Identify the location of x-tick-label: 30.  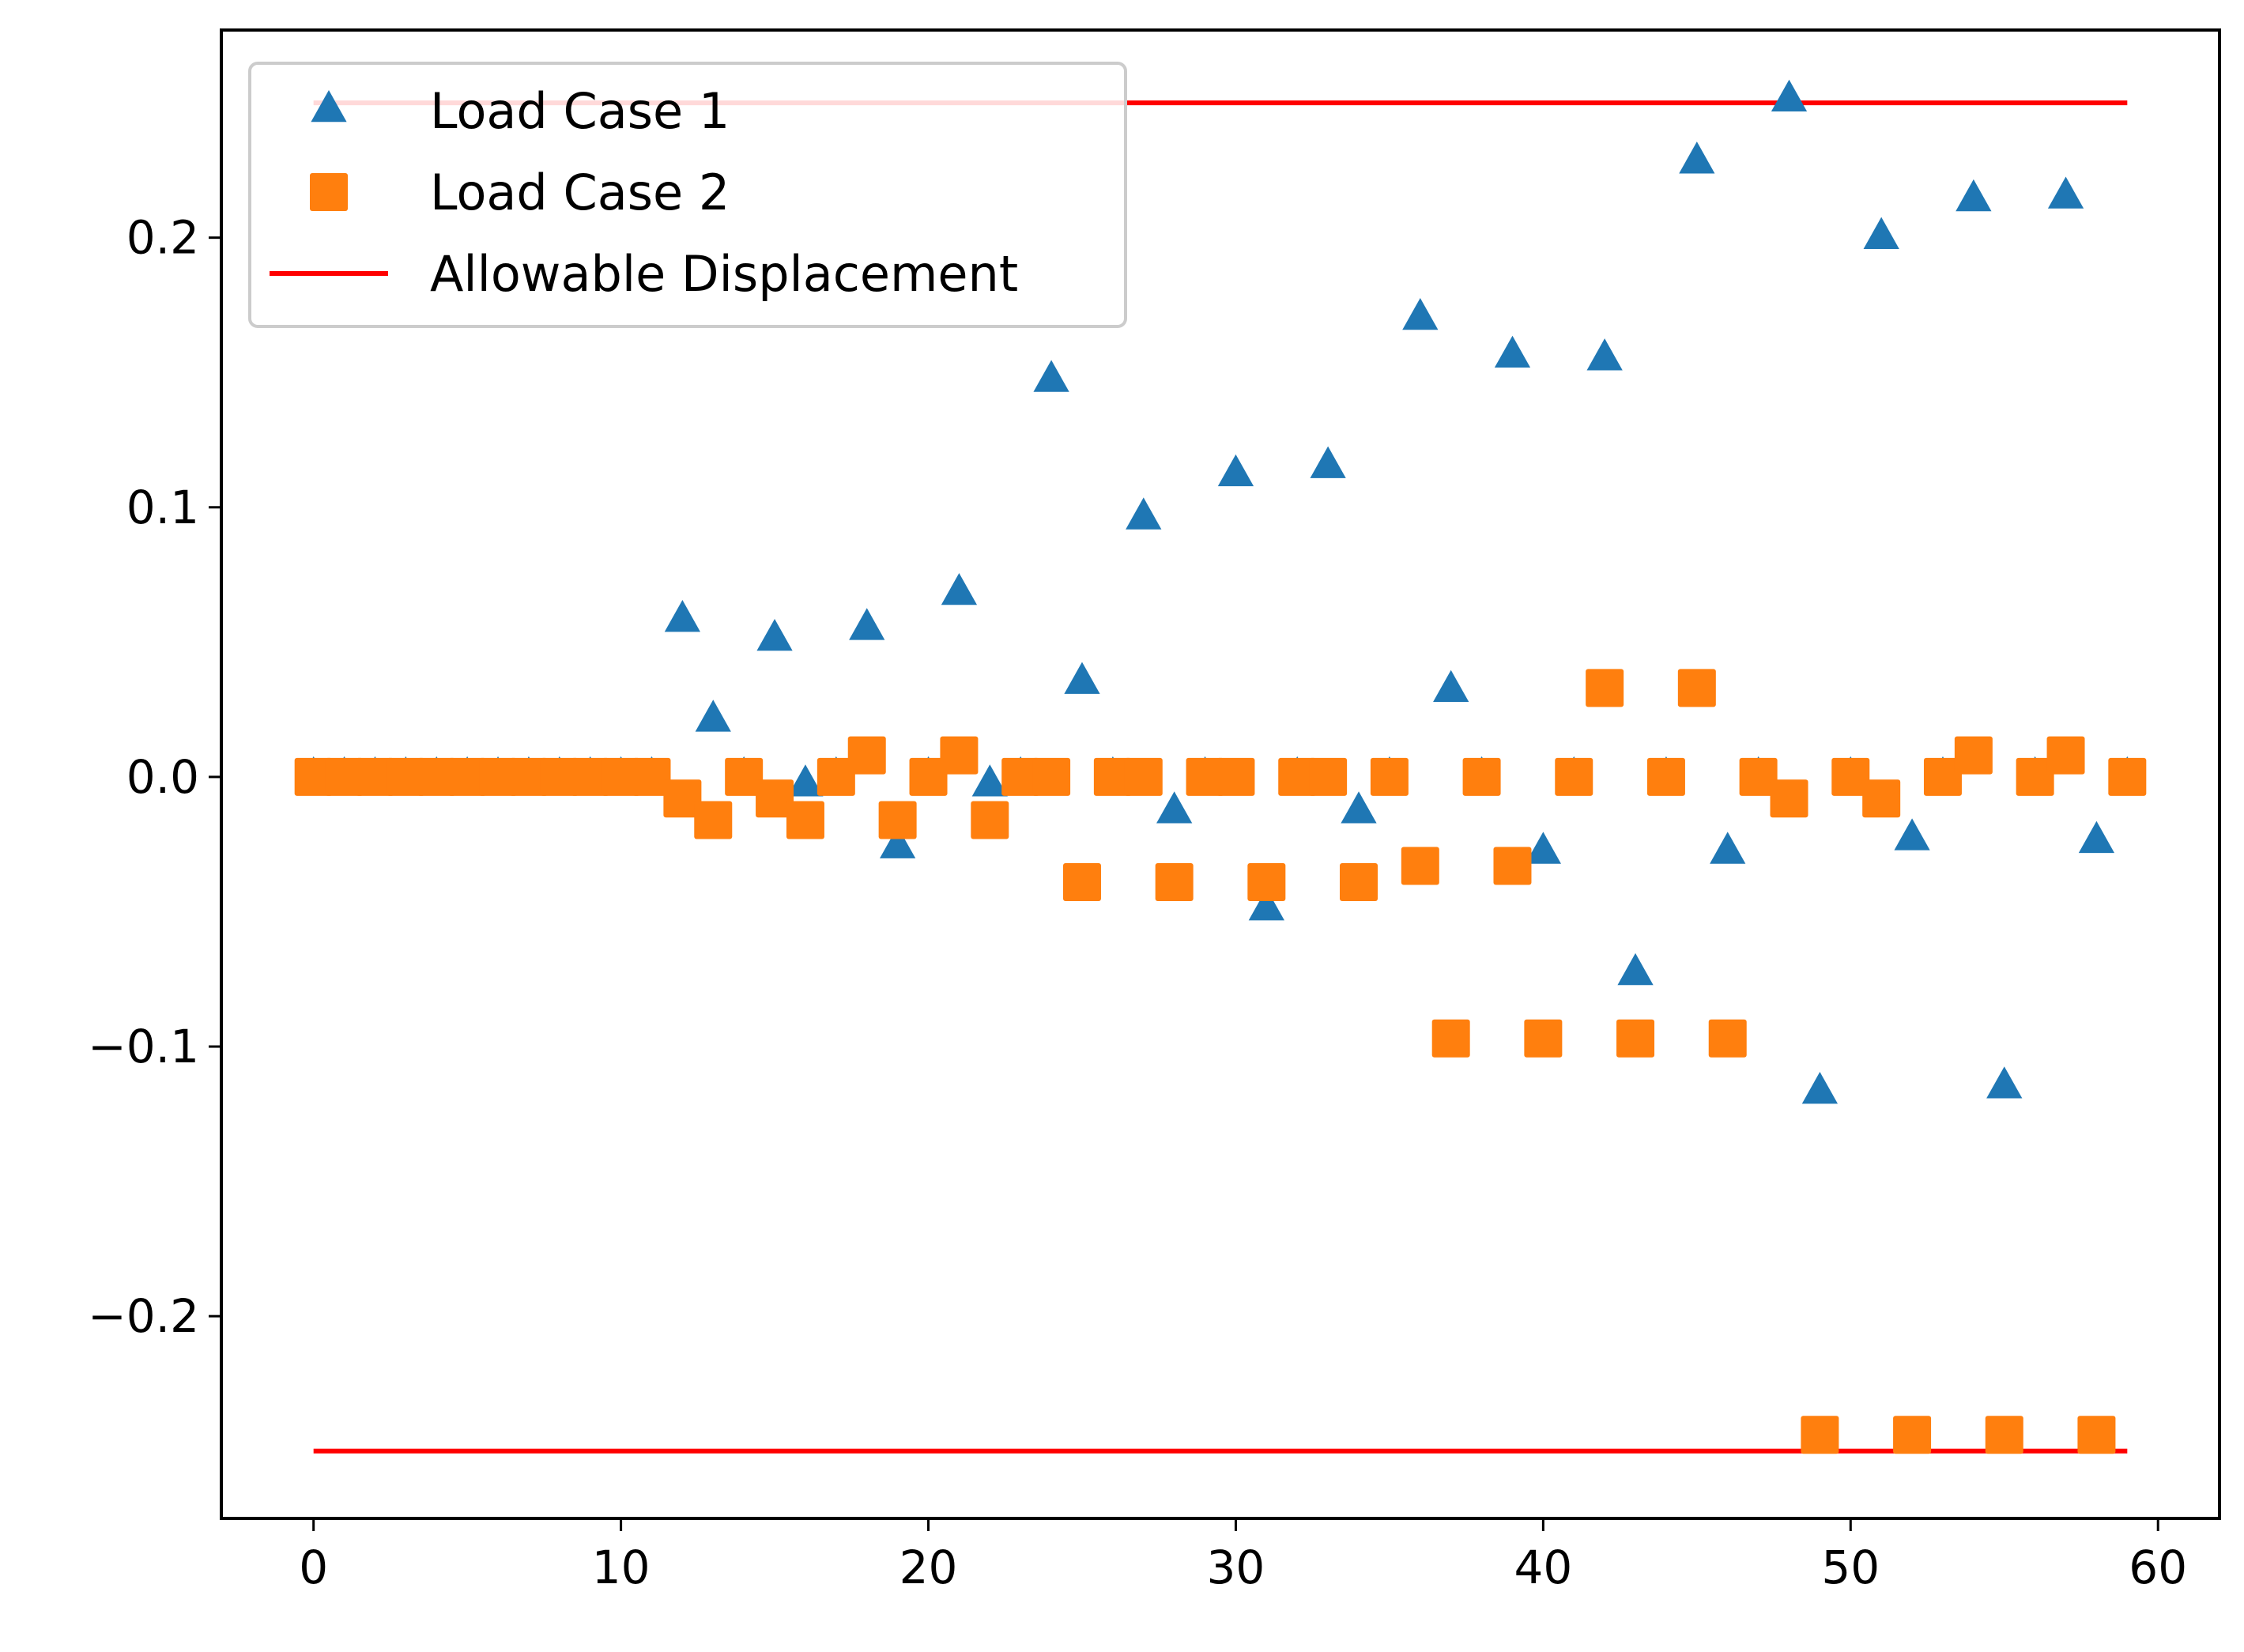
(1236, 1567).